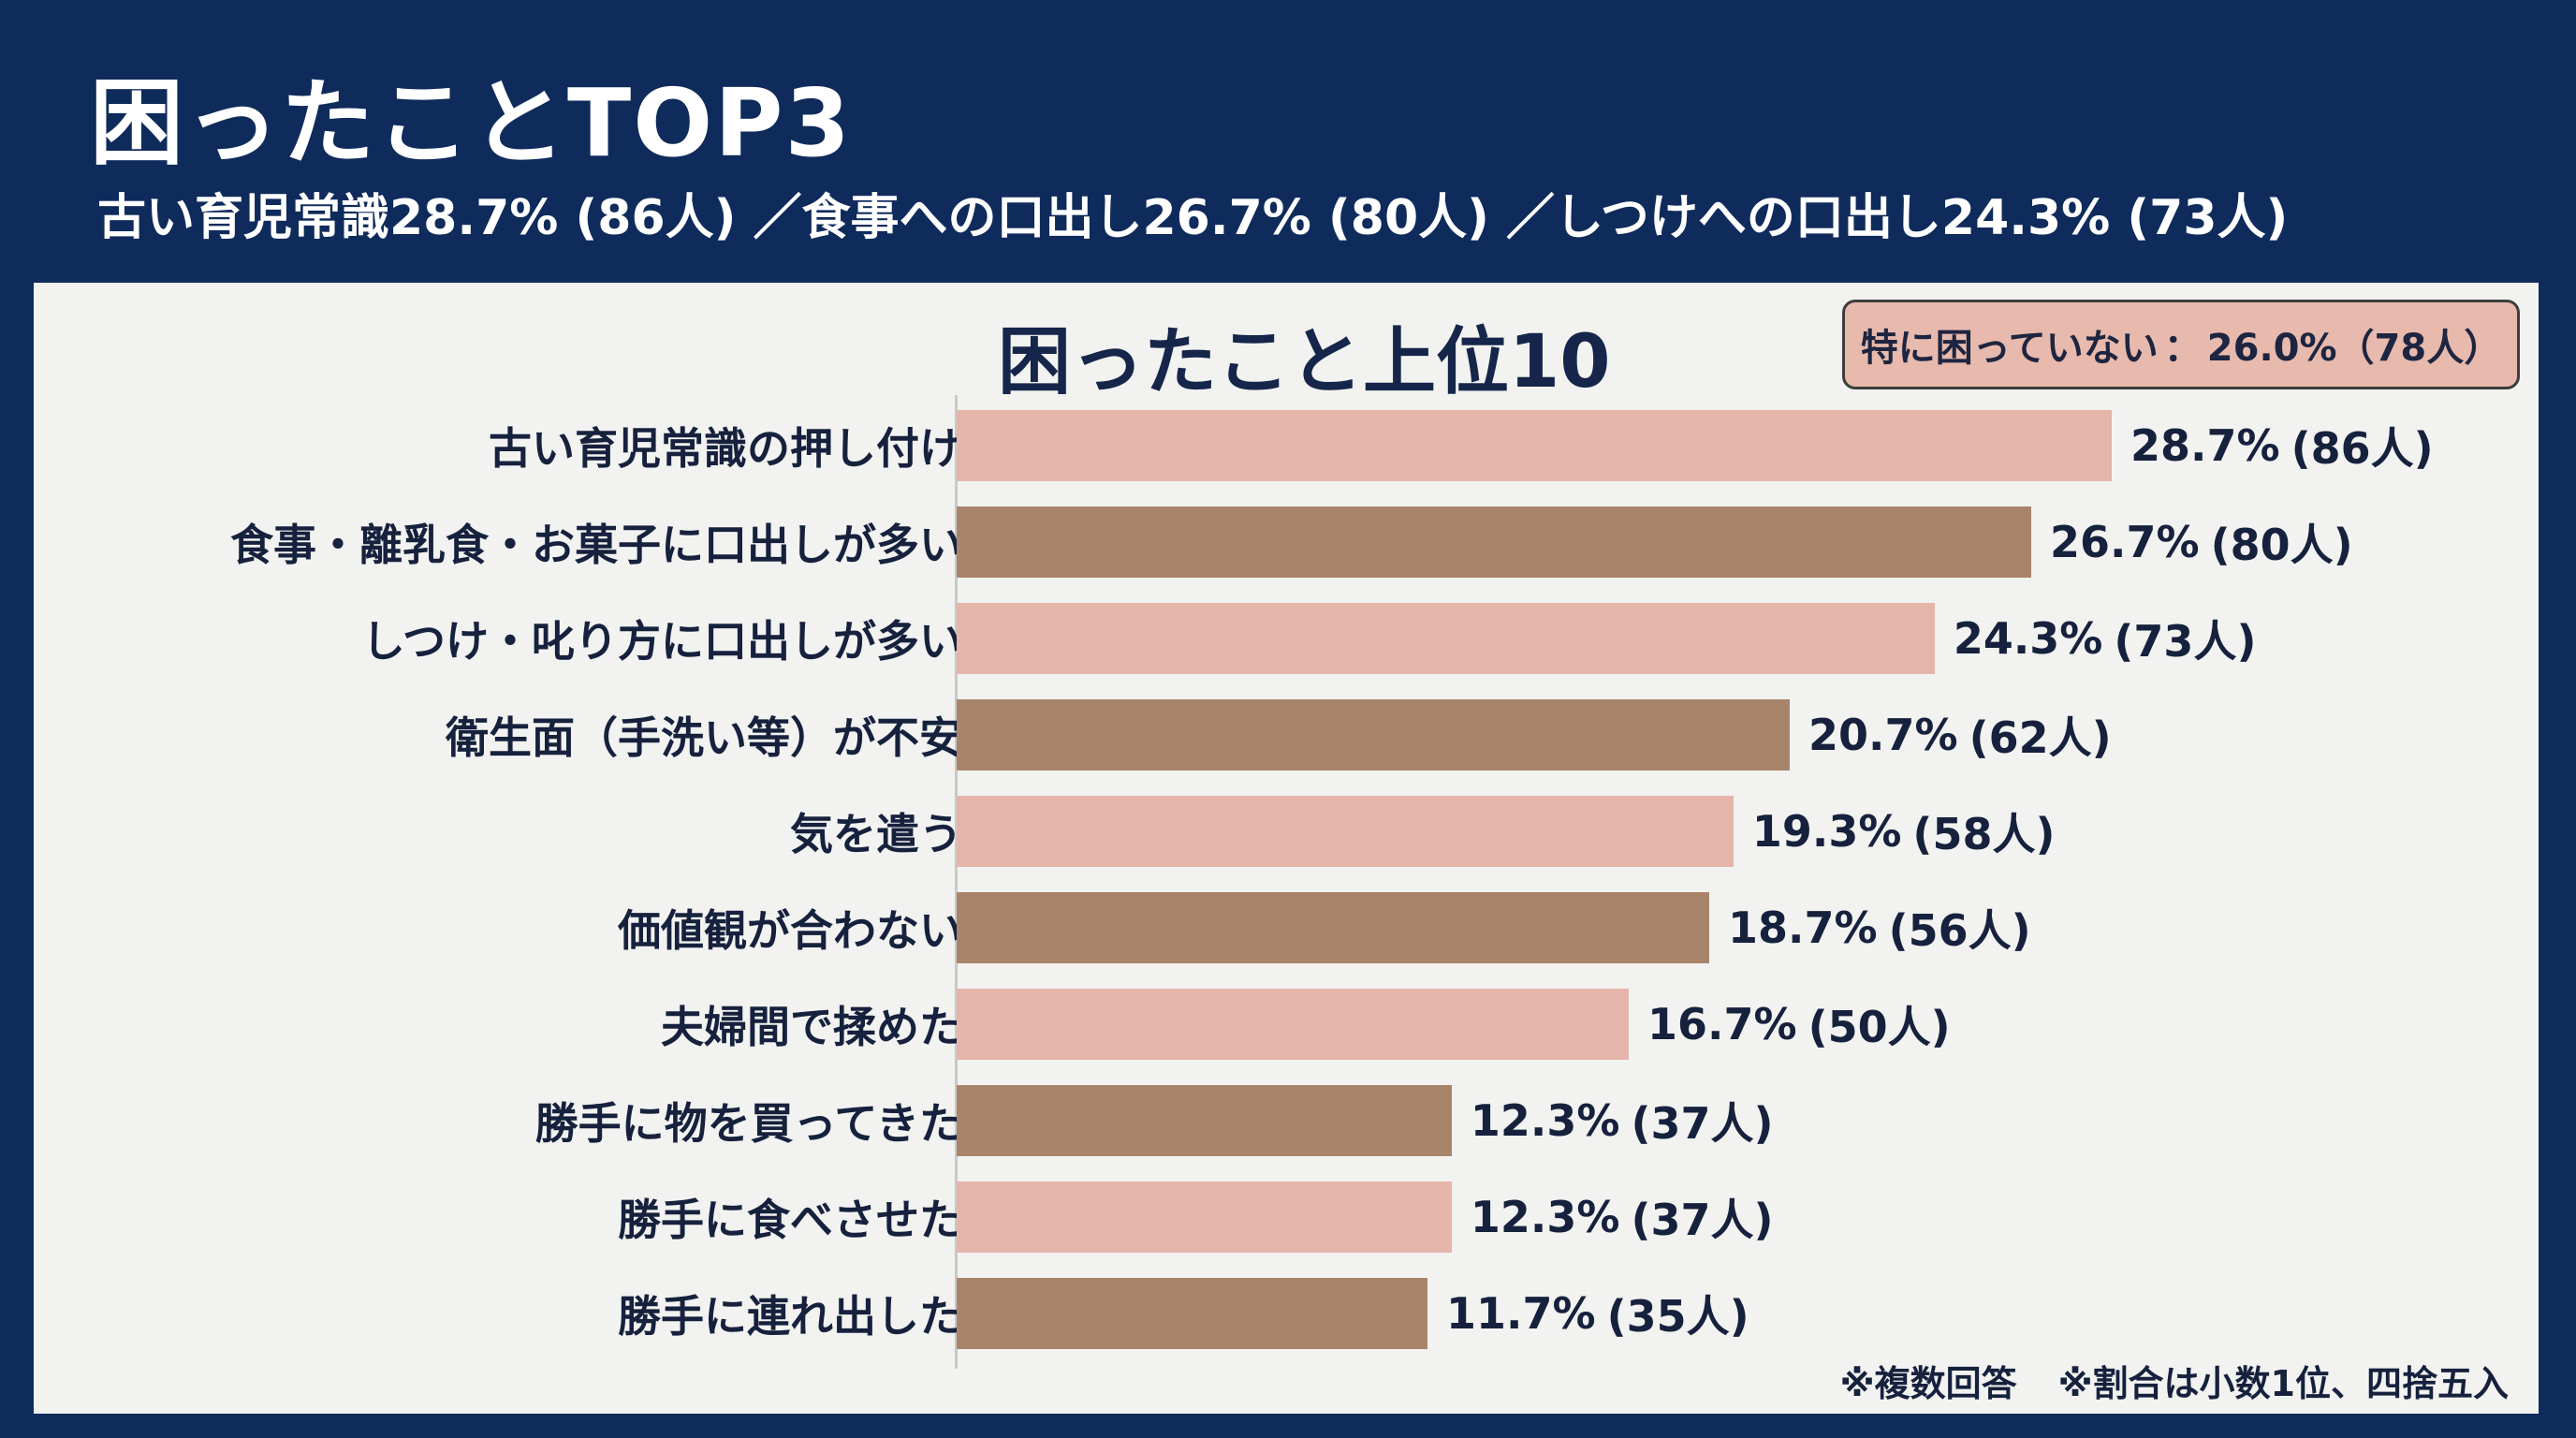  Describe the element at coordinates (1959, 930) in the screenshot. I see `count-label: (56人)` at that location.